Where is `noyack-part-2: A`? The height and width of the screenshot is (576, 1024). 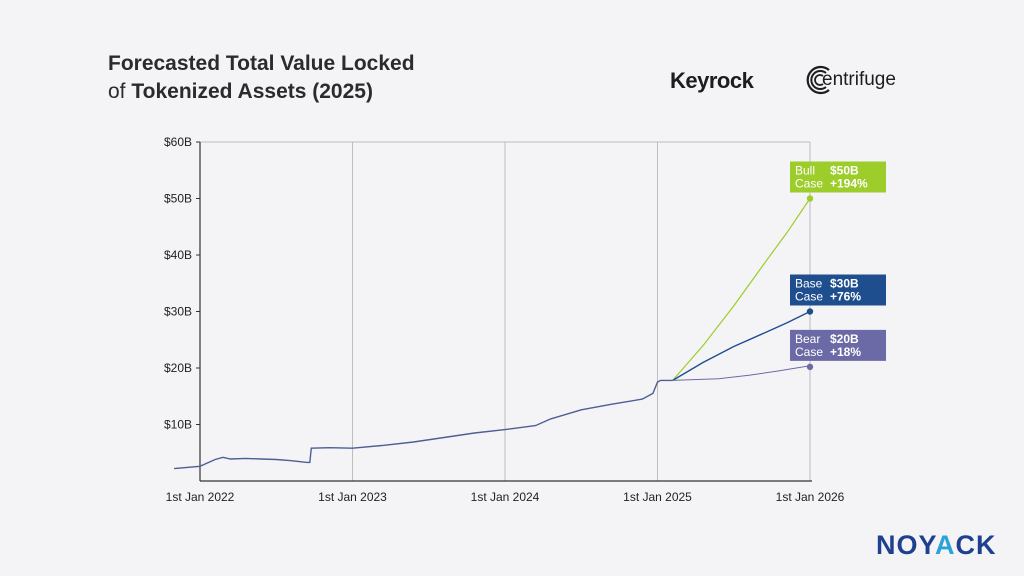 noyack-part-2: A is located at coordinates (945, 545).